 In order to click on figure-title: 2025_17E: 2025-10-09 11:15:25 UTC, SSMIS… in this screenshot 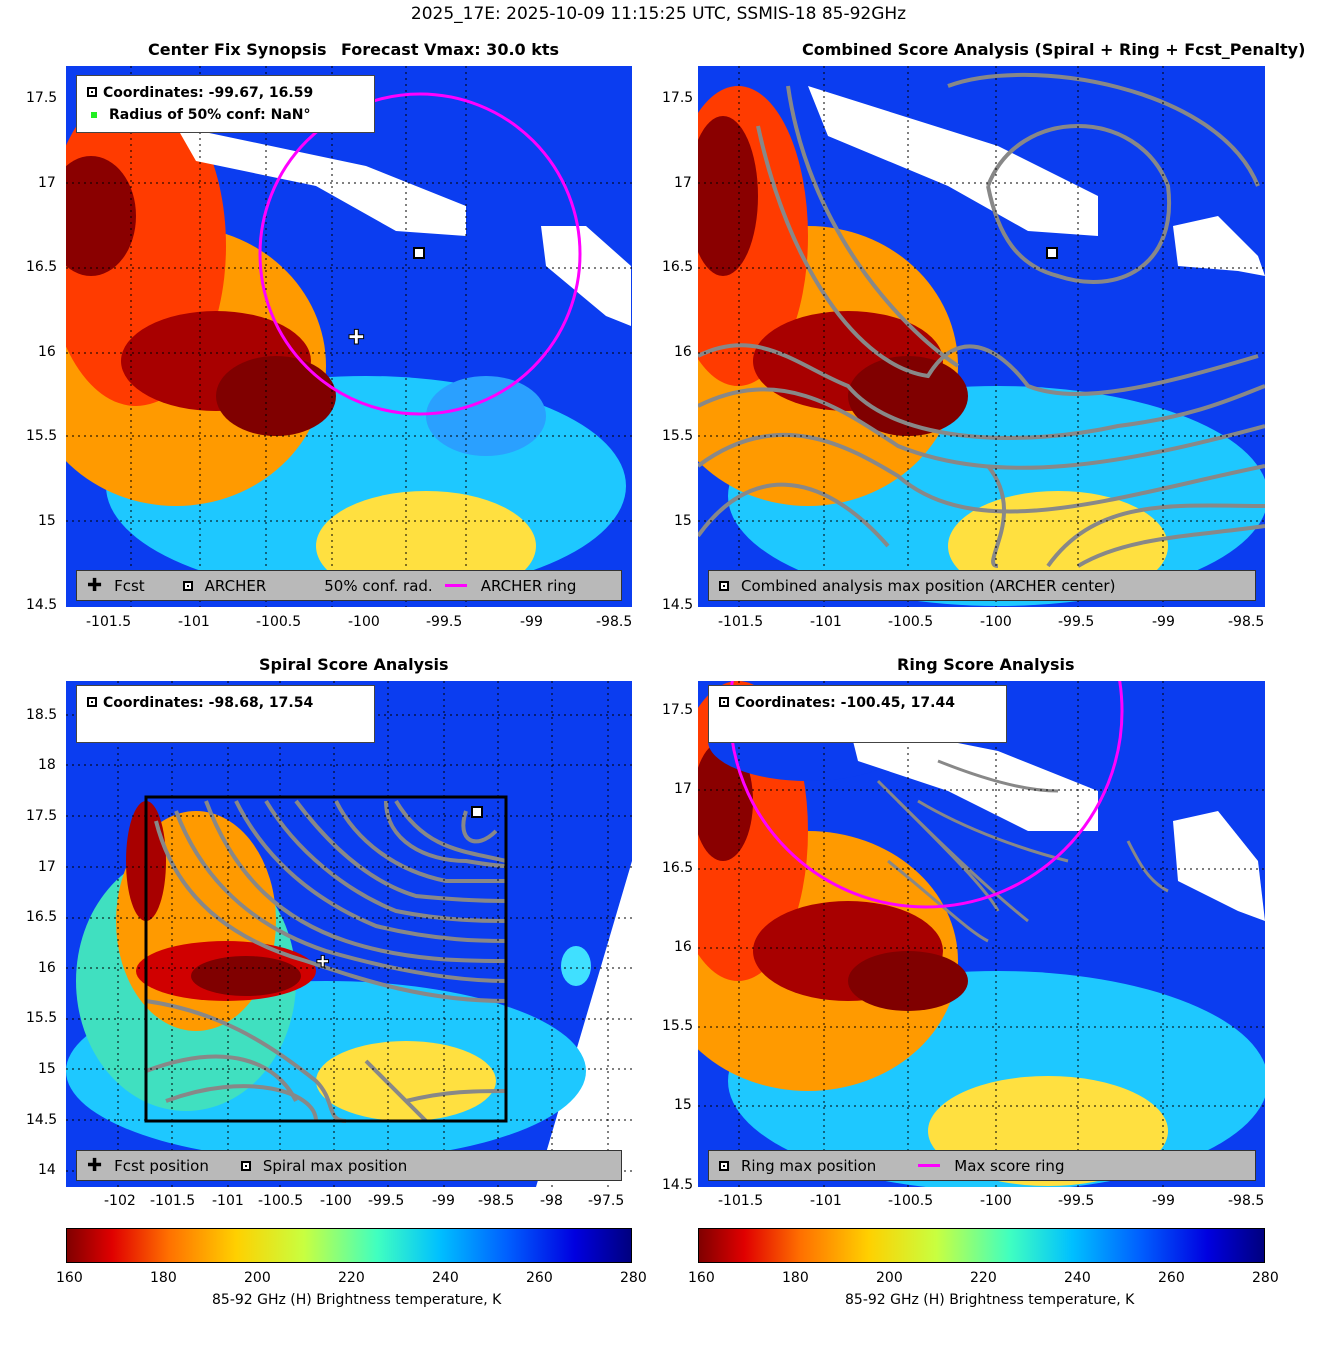, I will do `click(658, 14)`.